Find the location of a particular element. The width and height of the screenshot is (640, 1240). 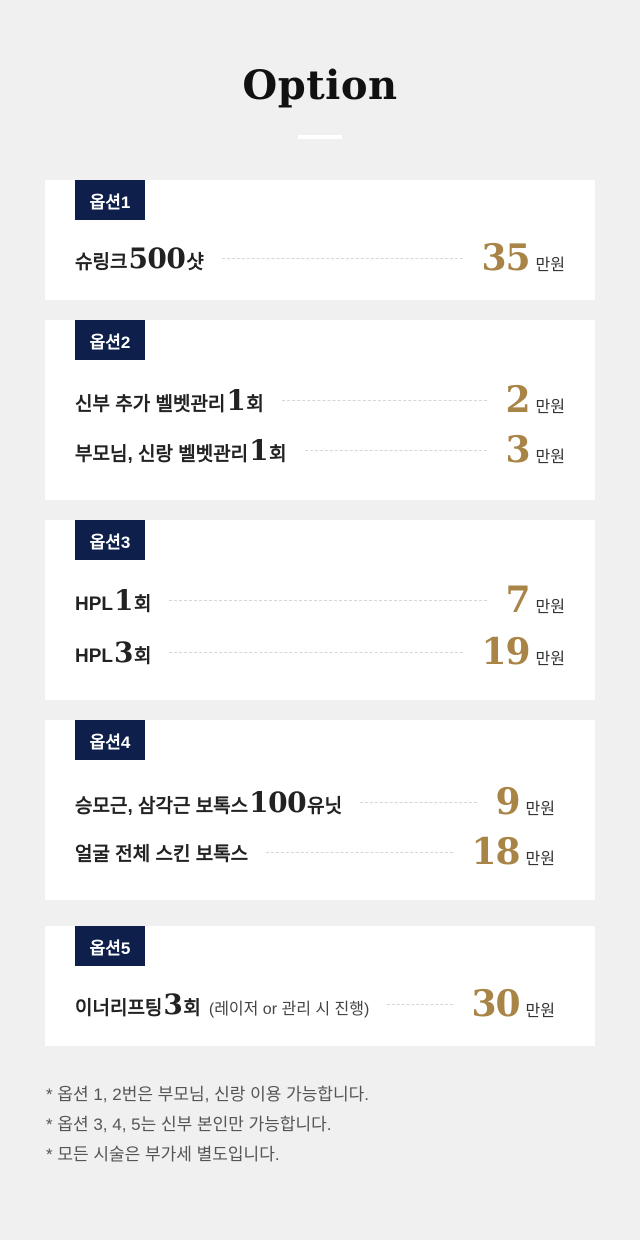

item-price: 35 만원 is located at coordinates (523, 258).